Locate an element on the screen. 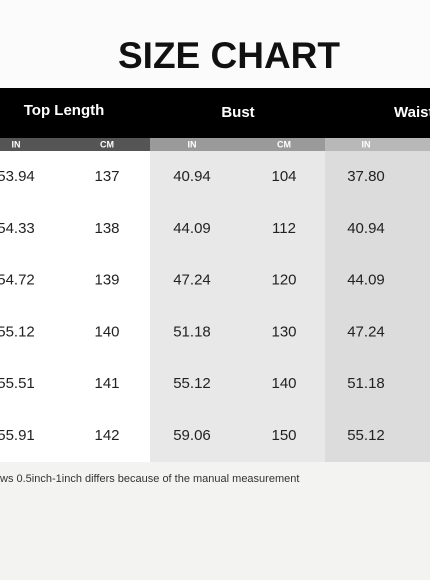 This screenshot has width=430, height=580. cell: 54.33 is located at coordinates (17, 228).